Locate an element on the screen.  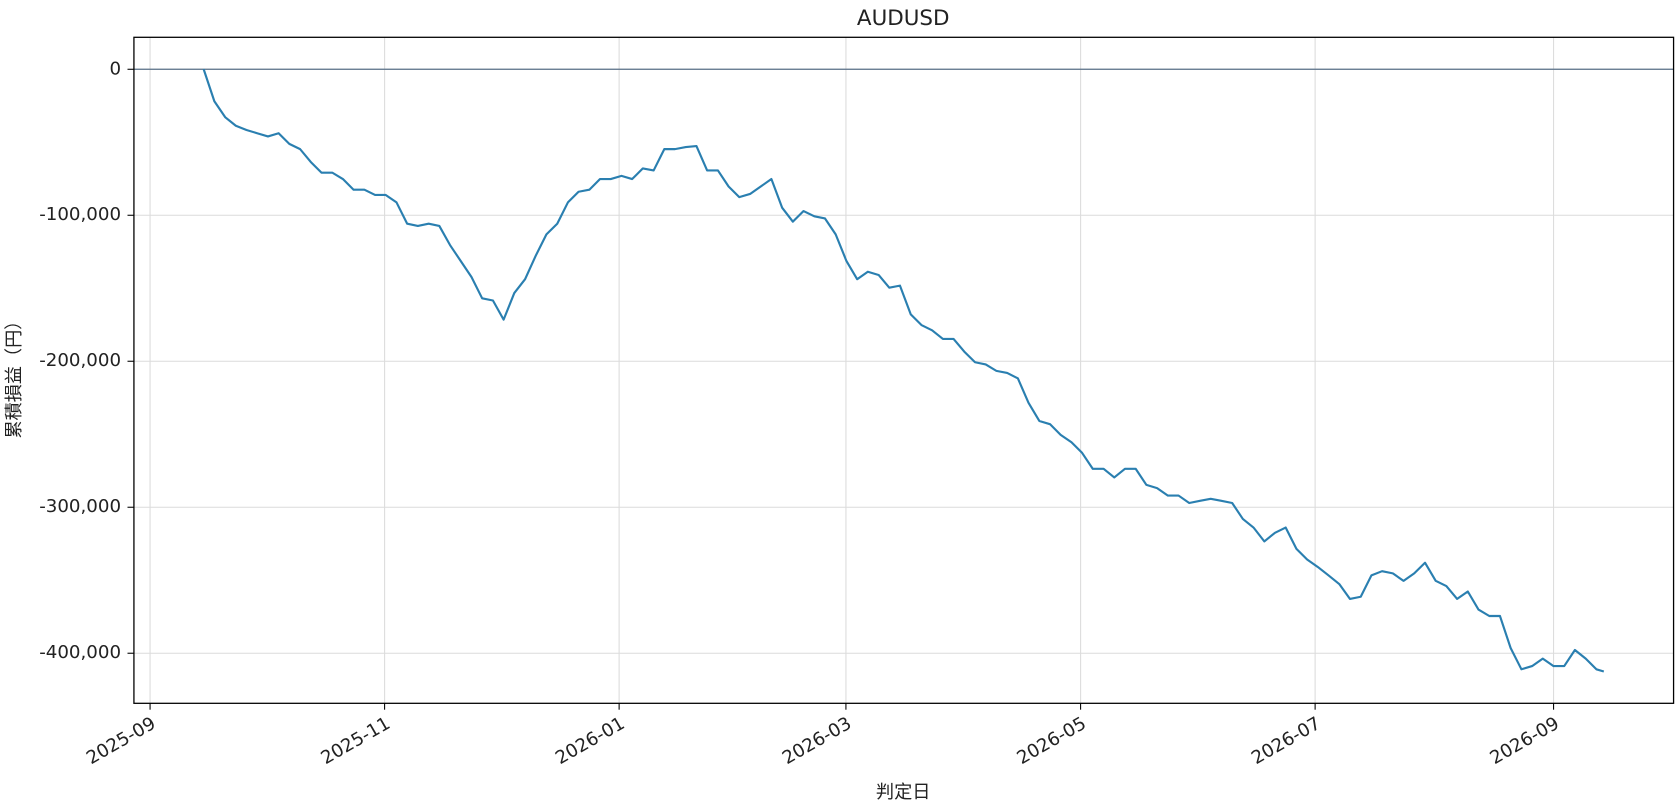
y-axis-label: 累積損益（円） is located at coordinates (14, 375).